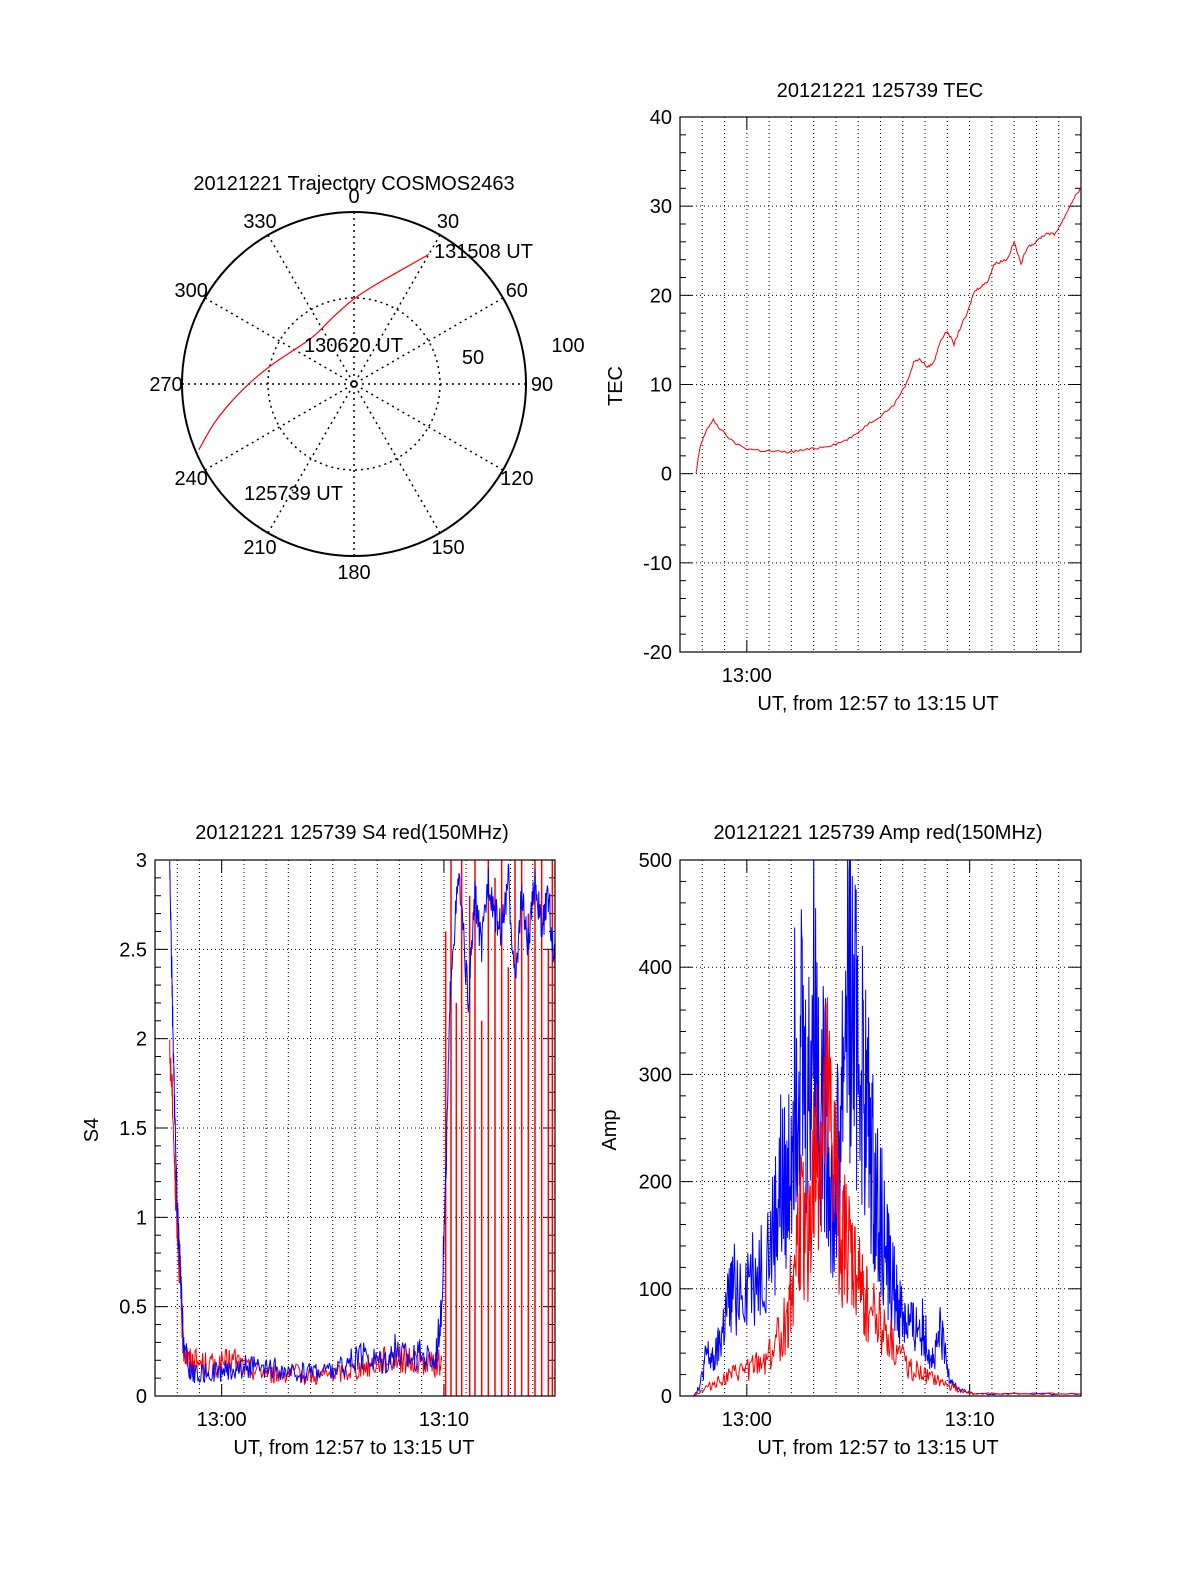 Image resolution: width=1200 pixels, height=1575 pixels. Describe the element at coordinates (655, 861) in the screenshot. I see `y-tick-label: 500` at that location.